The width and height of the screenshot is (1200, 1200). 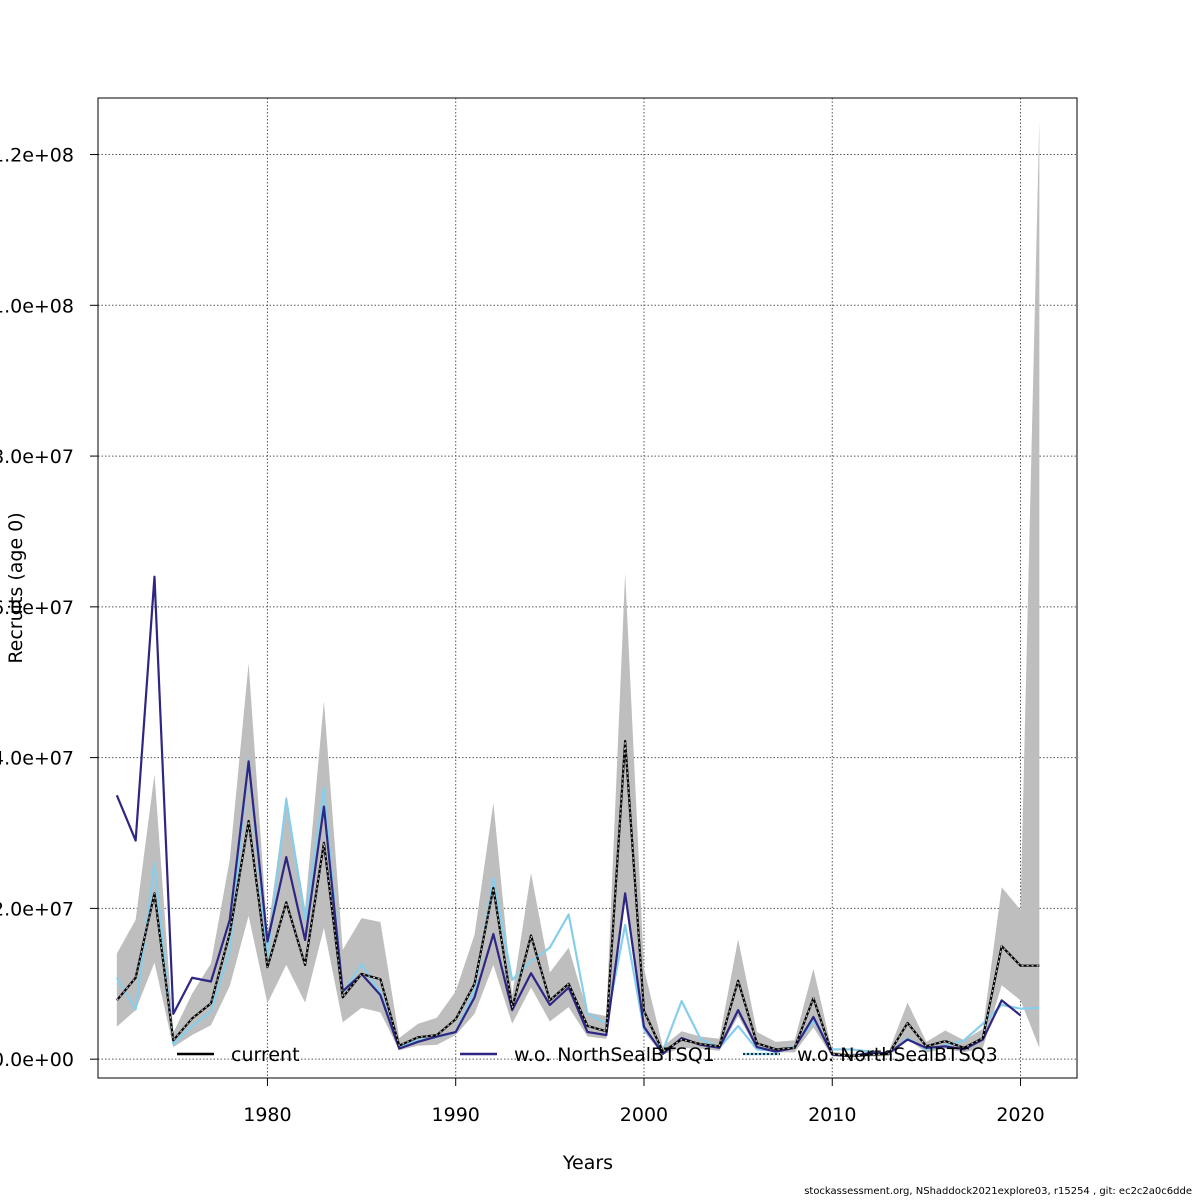 What do you see at coordinates (644, 1102) in the screenshot?
I see `x-axis: 1980 1990 2000 2010 2020` at bounding box center [644, 1102].